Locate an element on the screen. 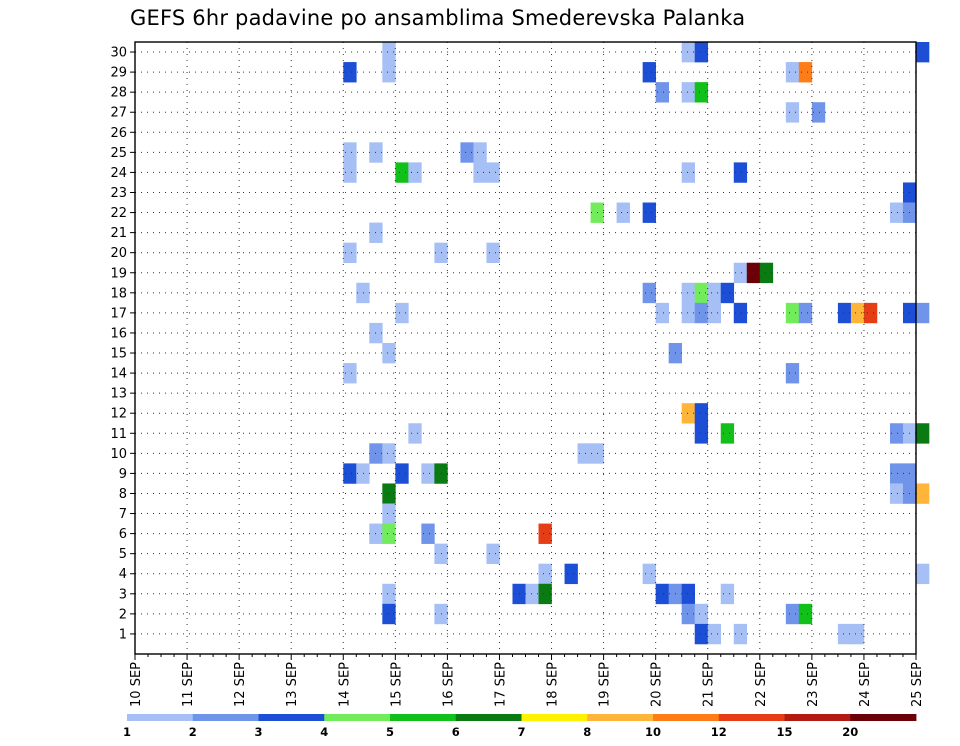 Image resolution: width=960 pixels, height=746 pixels. y-tick-label: 19 is located at coordinates (118, 273).